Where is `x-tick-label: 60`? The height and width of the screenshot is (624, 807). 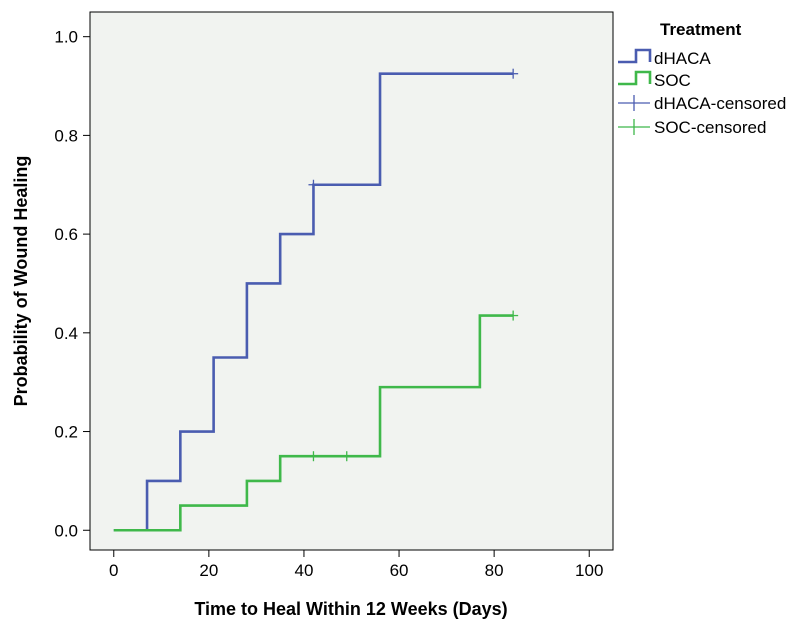
x-tick-label: 60 is located at coordinates (399, 570).